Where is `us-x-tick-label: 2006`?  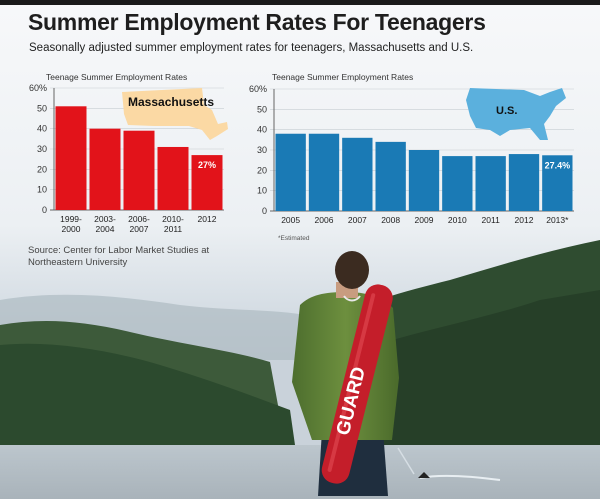 us-x-tick-label: 2006 is located at coordinates (324, 220).